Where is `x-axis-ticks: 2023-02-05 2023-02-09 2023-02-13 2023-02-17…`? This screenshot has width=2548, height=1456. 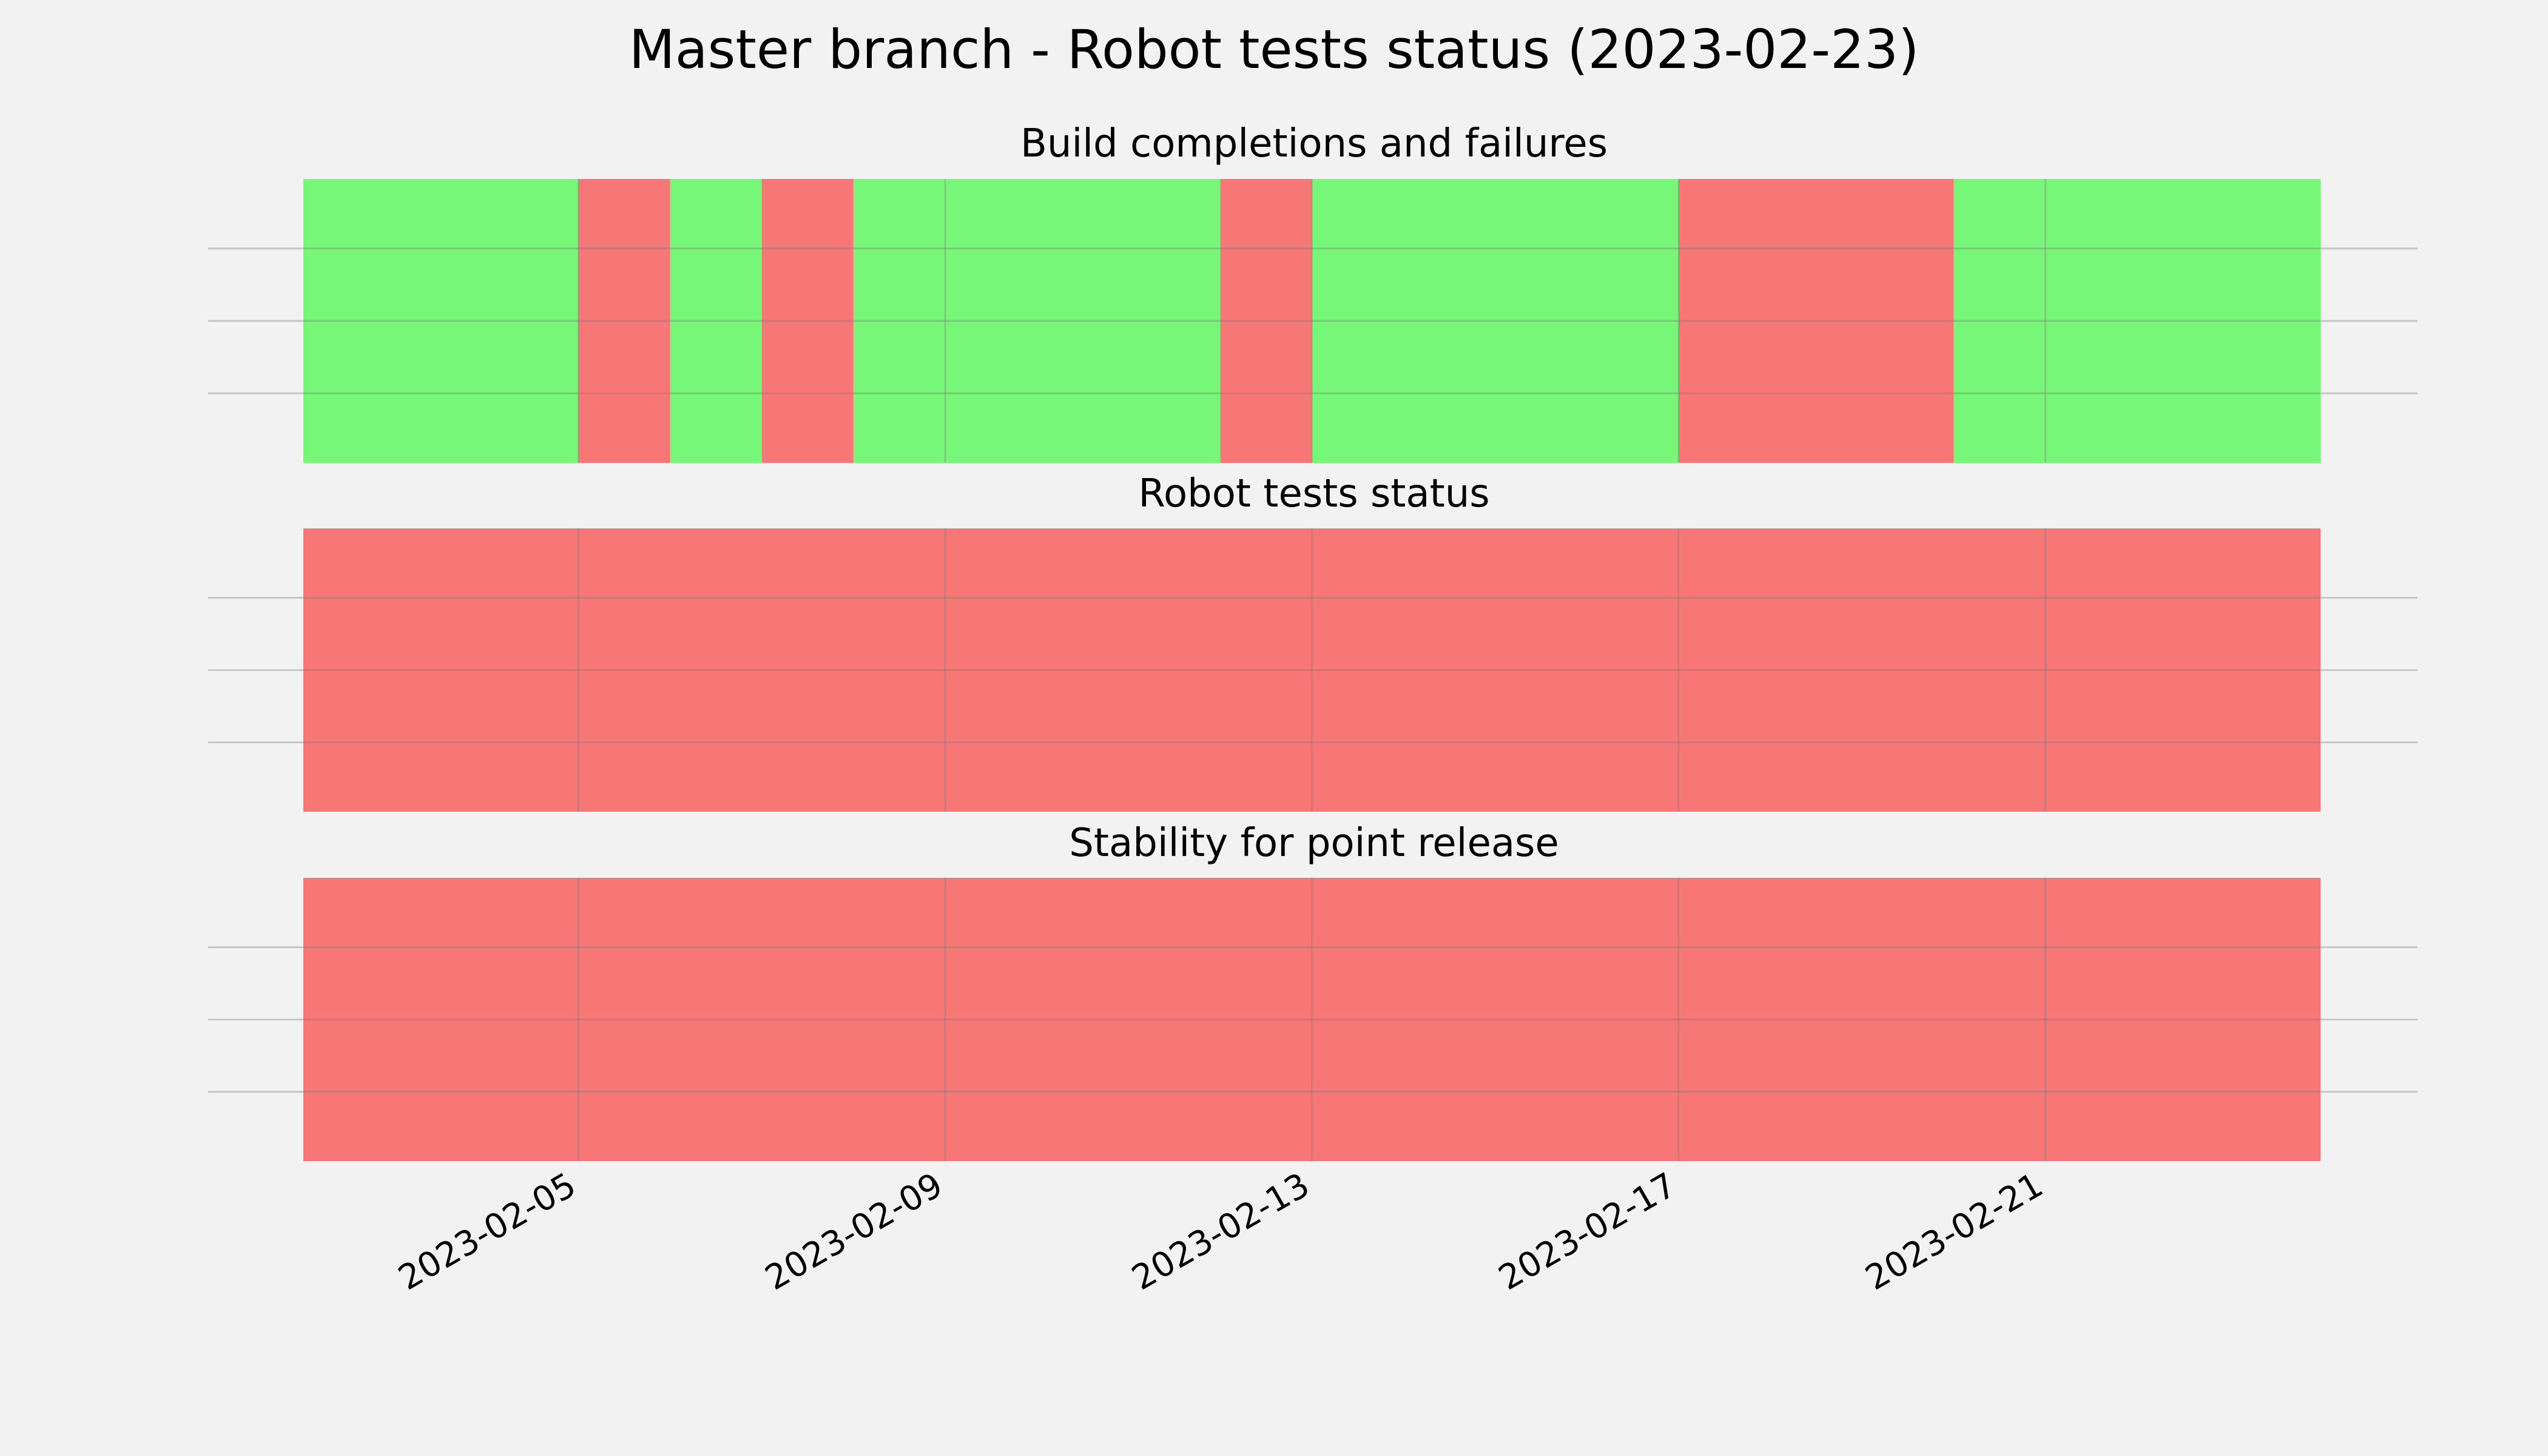
x-axis-ticks: 2023-02-05 2023-02-09 2023-02-13 2023-02-17… is located at coordinates (1221, 1231).